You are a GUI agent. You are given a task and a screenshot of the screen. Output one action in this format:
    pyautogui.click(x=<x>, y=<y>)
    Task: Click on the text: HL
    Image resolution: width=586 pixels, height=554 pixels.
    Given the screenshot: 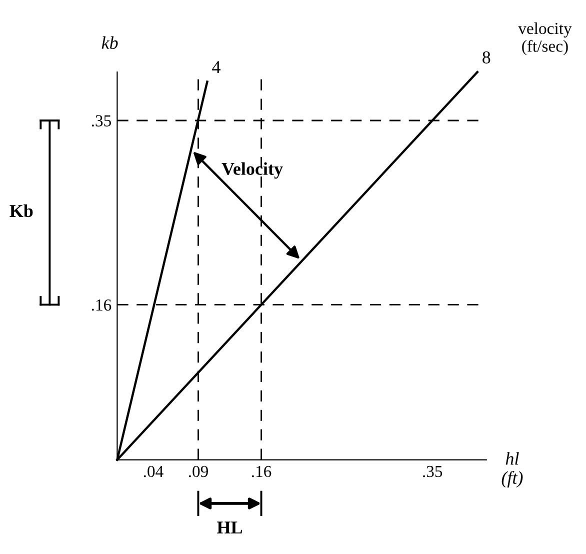 What is the action you would take?
    pyautogui.click(x=229, y=528)
    